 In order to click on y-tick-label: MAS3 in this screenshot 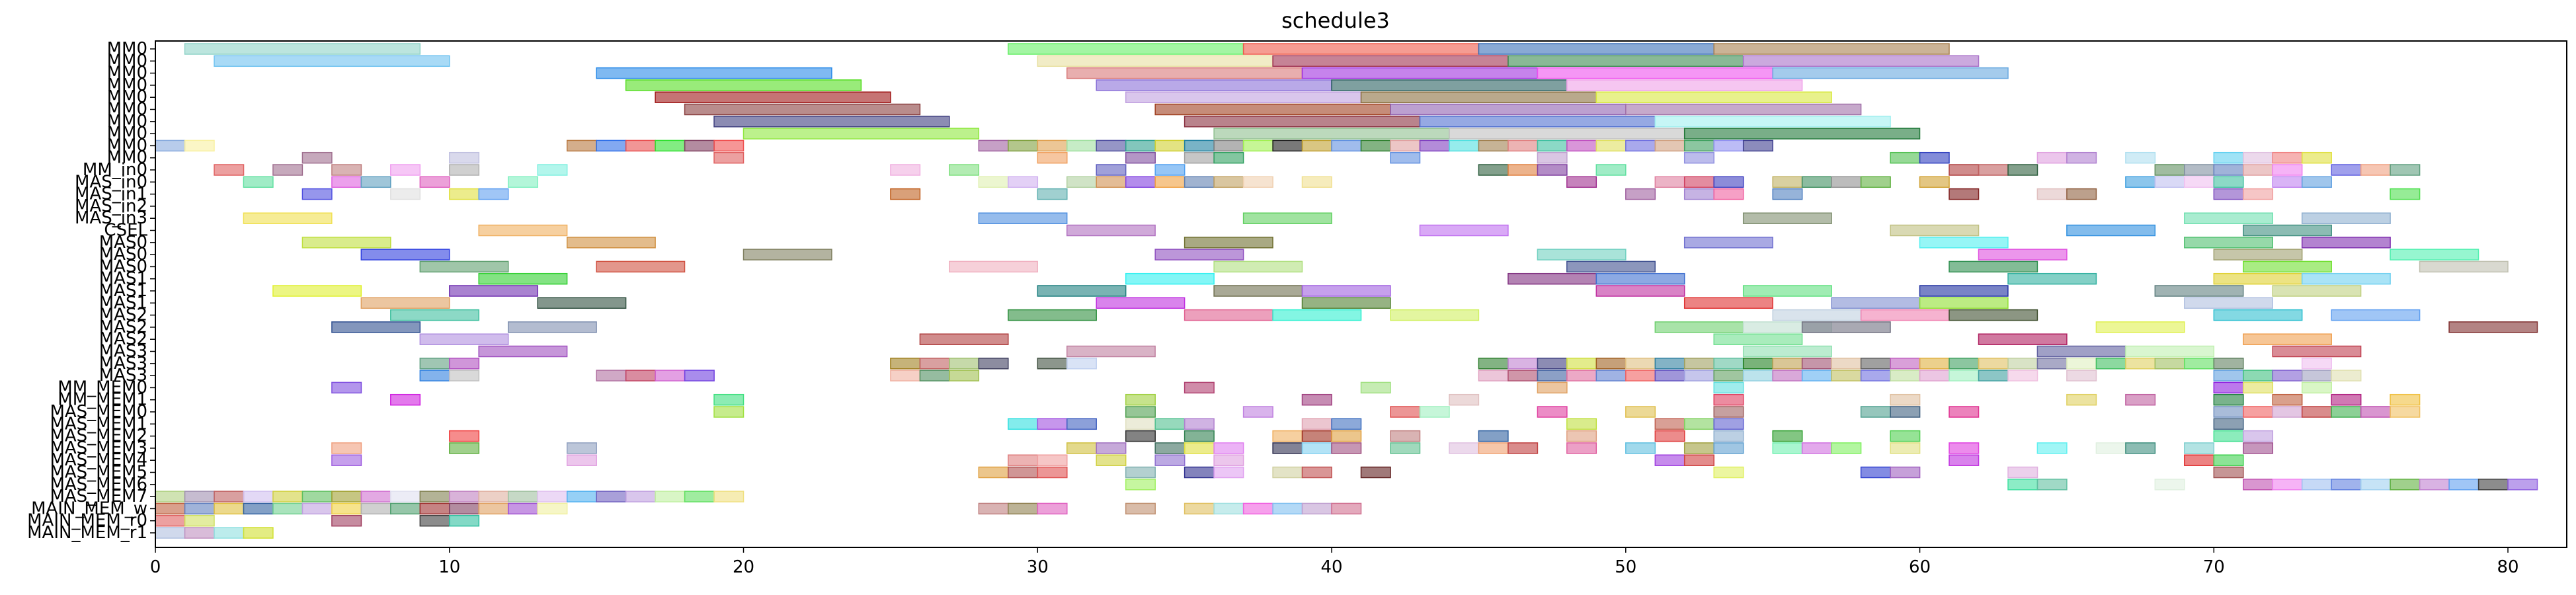, I will do `click(123, 364)`.